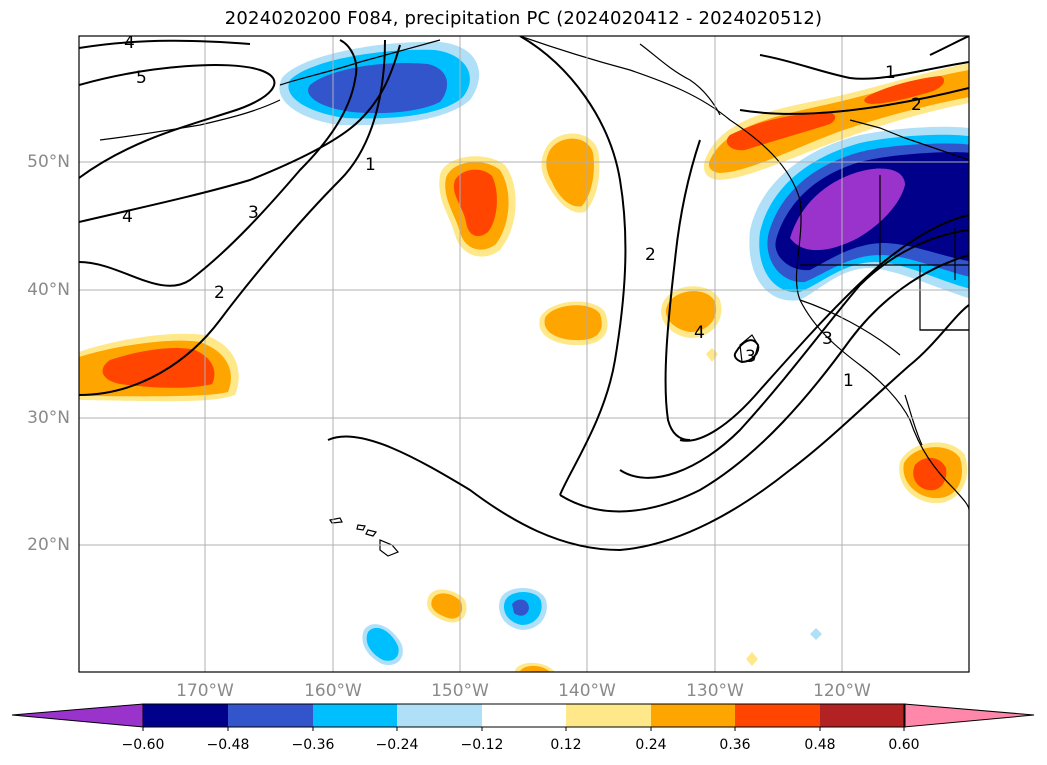  Describe the element at coordinates (842, 691) in the screenshot. I see `lon-label-120w: 120°W` at that location.